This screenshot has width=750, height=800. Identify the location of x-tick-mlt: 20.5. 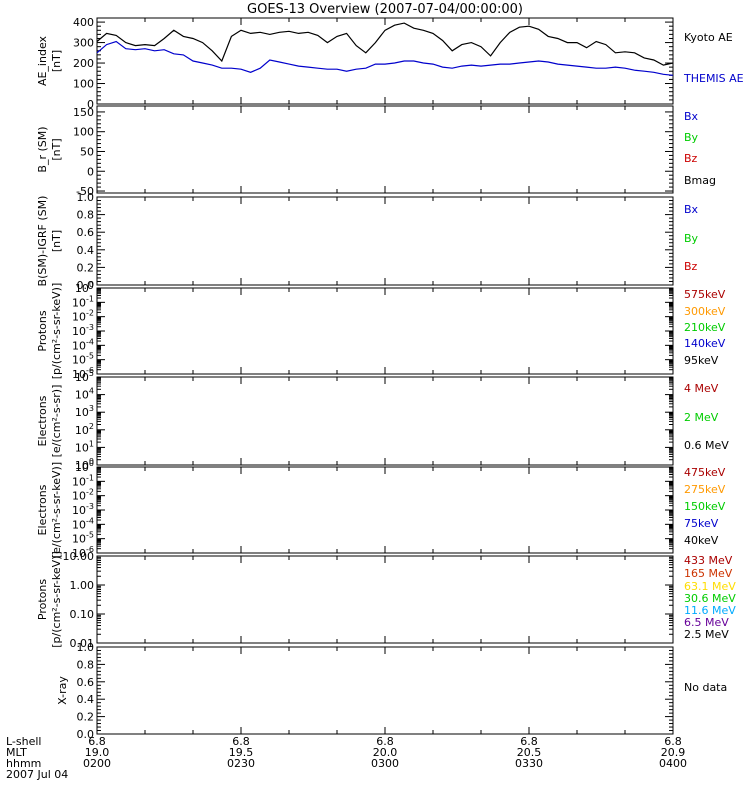
(529, 752).